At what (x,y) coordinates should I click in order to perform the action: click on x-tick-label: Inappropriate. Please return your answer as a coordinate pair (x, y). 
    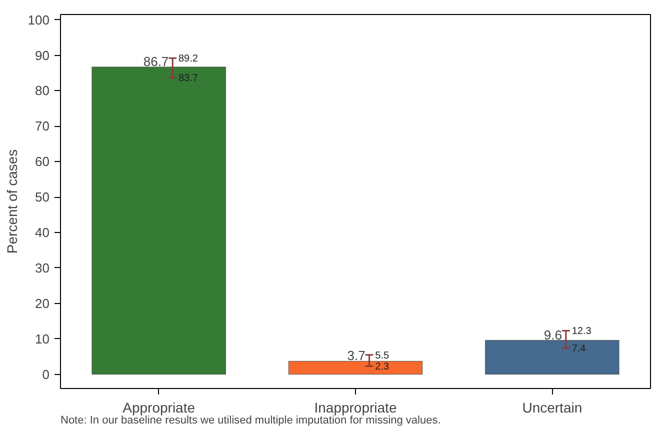
    Looking at the image, I should click on (355, 408).